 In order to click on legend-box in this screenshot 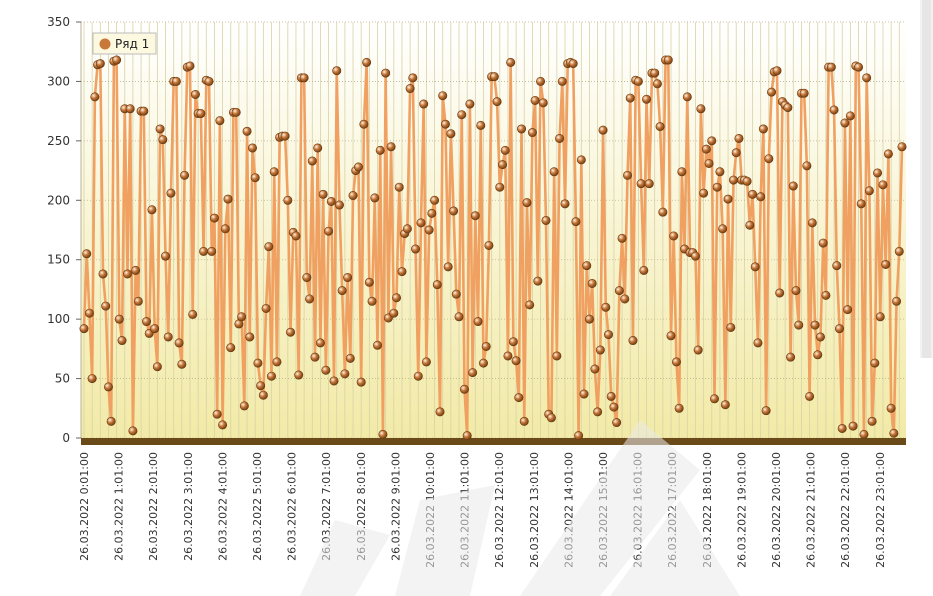, I will do `click(124, 43)`.